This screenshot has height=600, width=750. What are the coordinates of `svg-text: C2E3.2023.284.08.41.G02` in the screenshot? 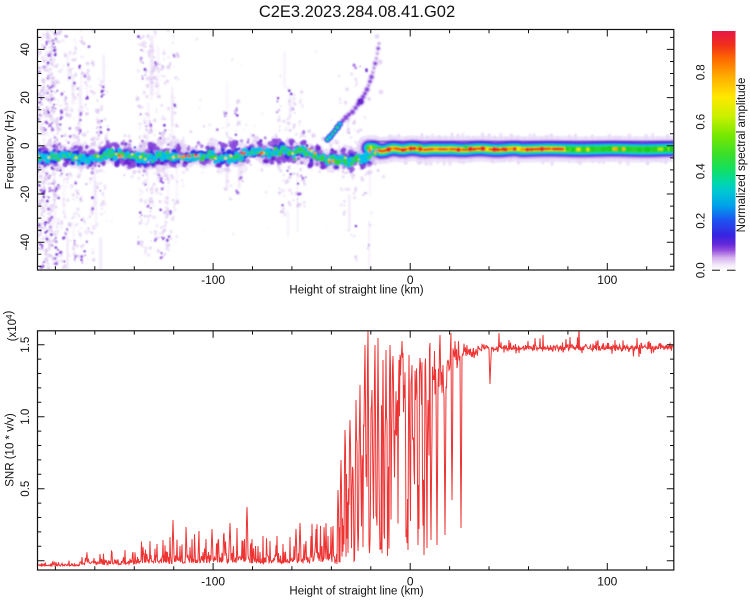 It's located at (357, 12).